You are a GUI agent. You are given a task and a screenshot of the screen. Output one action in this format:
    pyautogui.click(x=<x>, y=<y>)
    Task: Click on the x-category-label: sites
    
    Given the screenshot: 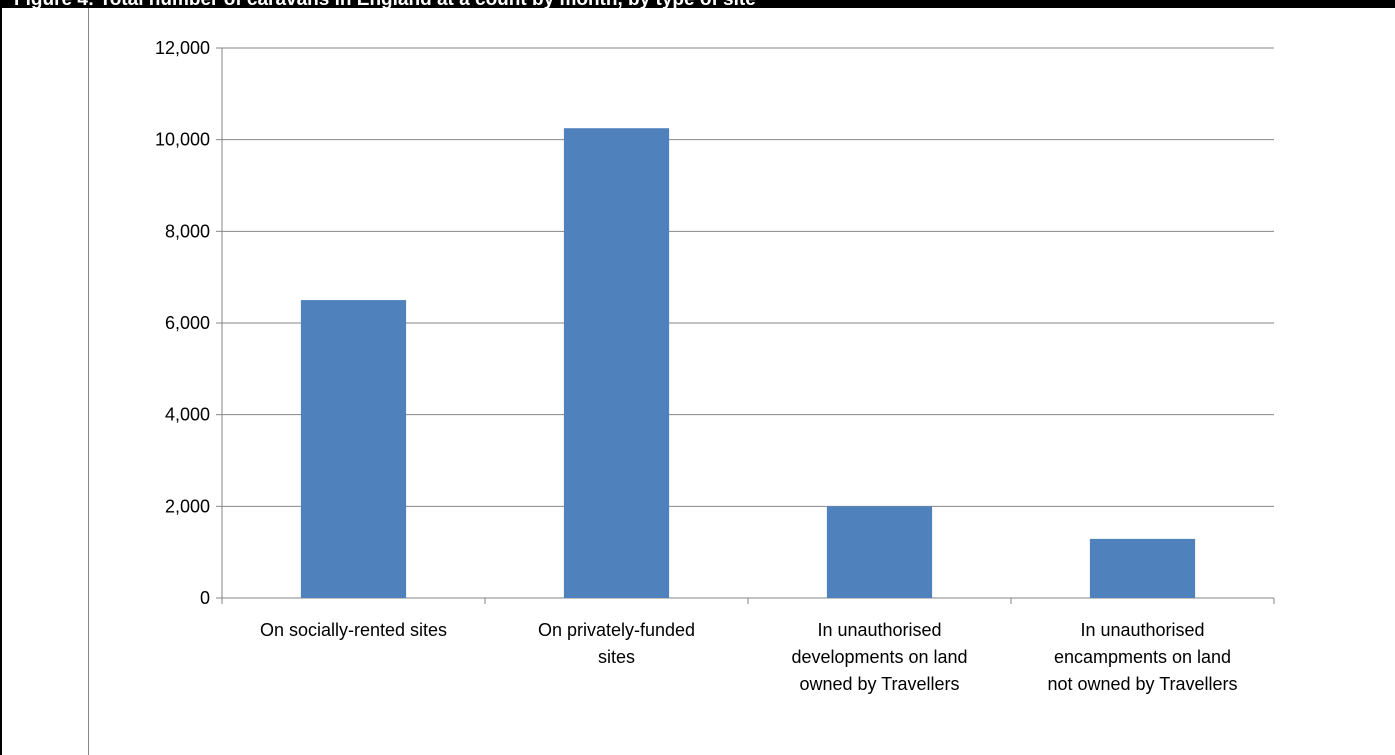 What is the action you would take?
    pyautogui.click(x=616, y=657)
    